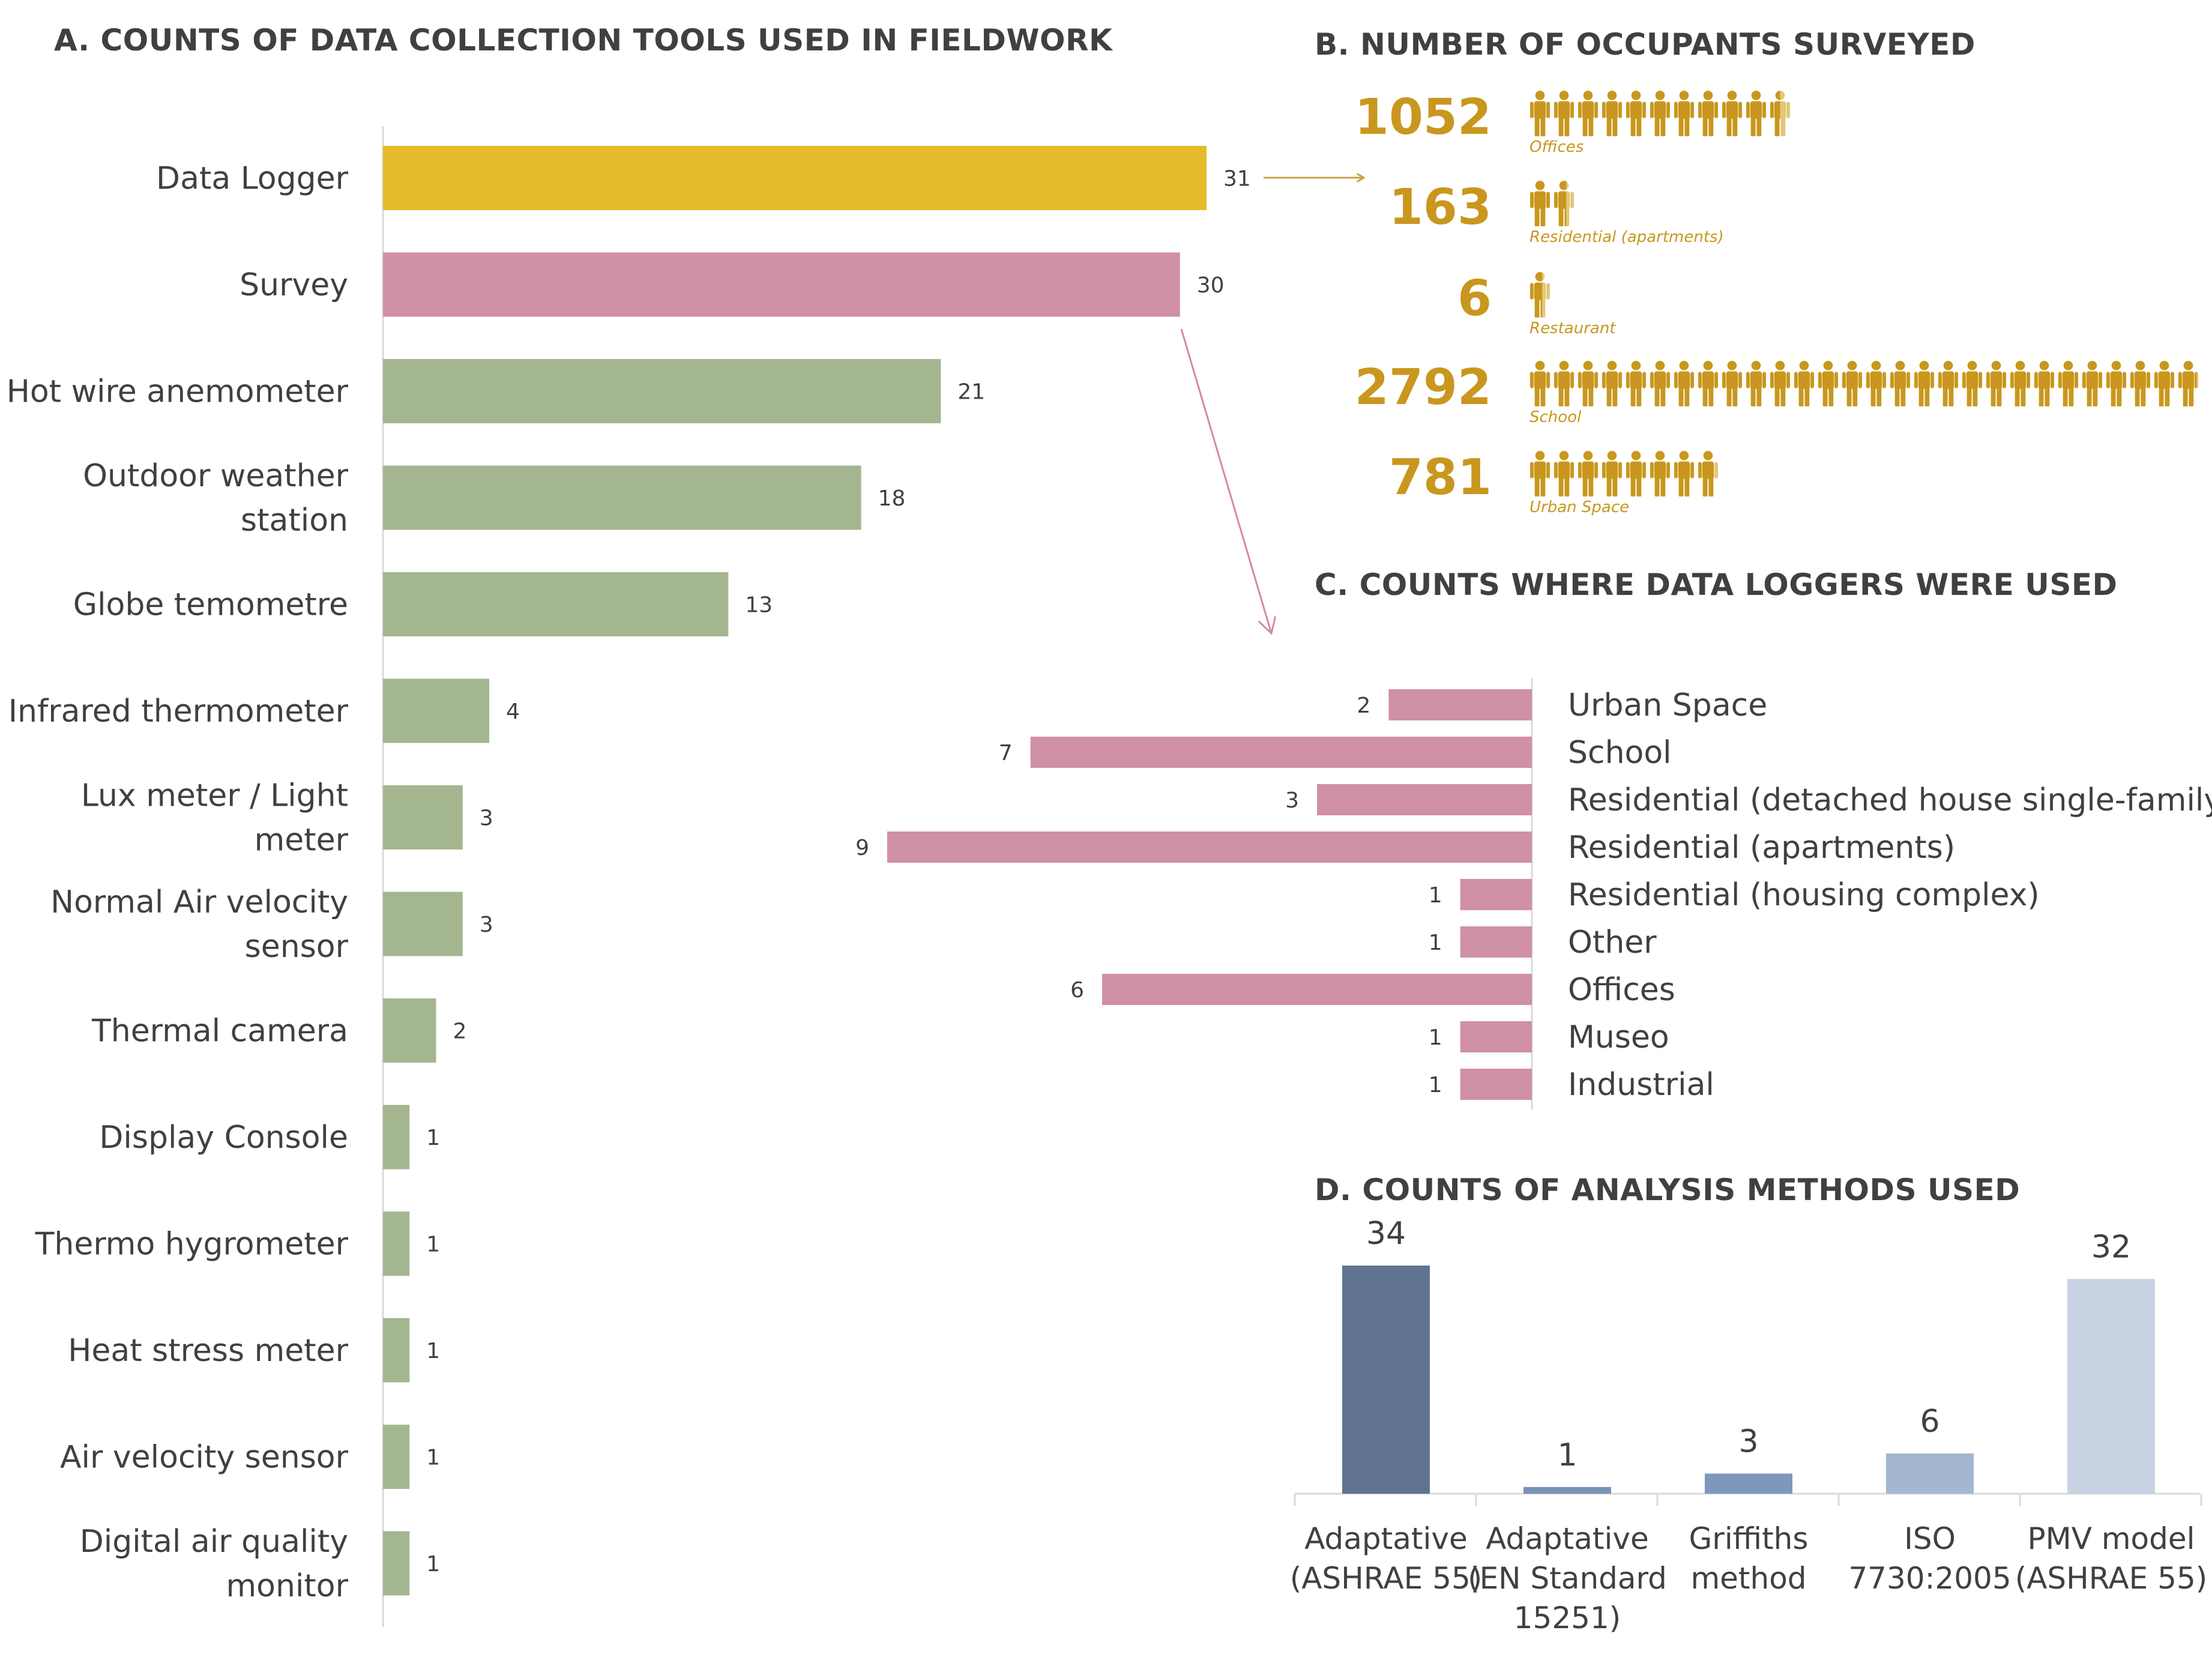 The height and width of the screenshot is (1657, 2212). Describe the element at coordinates (294, 521) in the screenshot. I see `category-label-a: station` at that location.